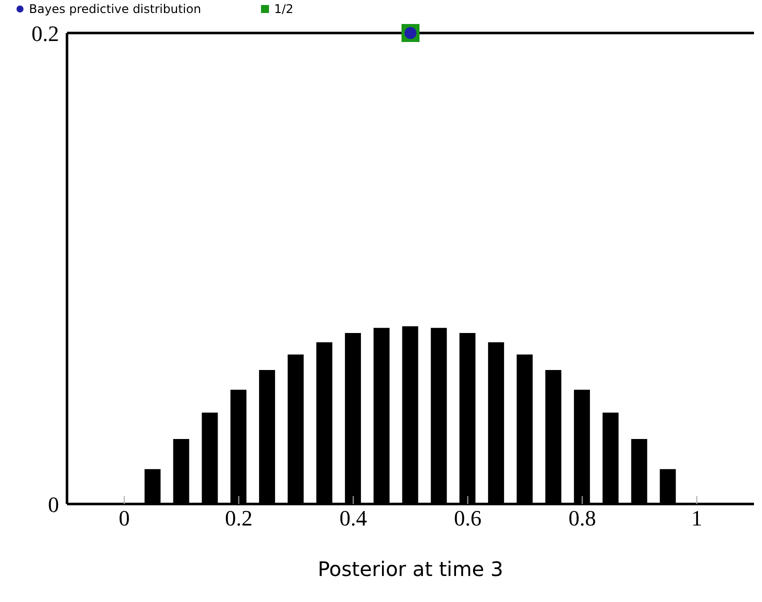 The height and width of the screenshot is (602, 762). I want to click on x-axis-title: Posterior at time 3, so click(411, 569).